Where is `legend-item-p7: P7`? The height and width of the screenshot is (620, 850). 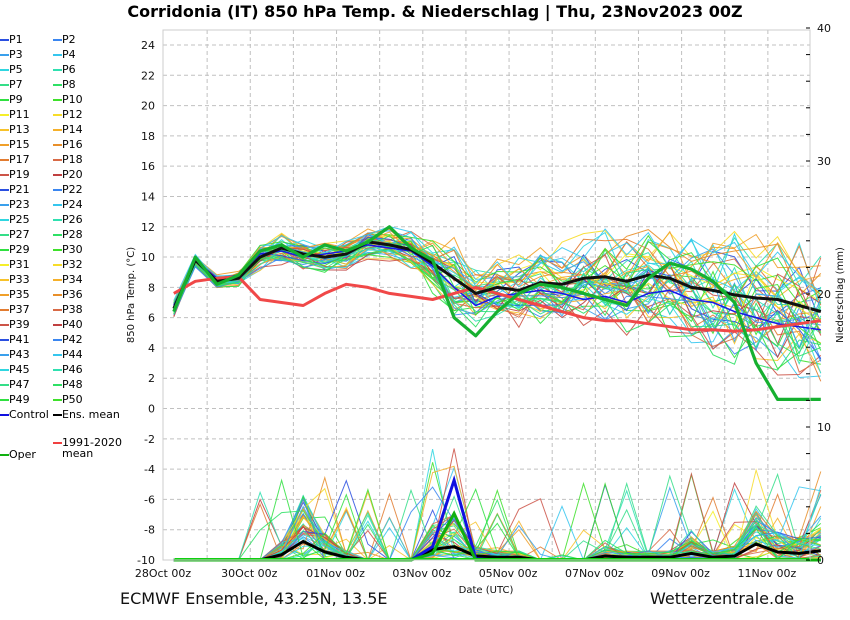
legend-item-p7: P7 is located at coordinates (11, 85).